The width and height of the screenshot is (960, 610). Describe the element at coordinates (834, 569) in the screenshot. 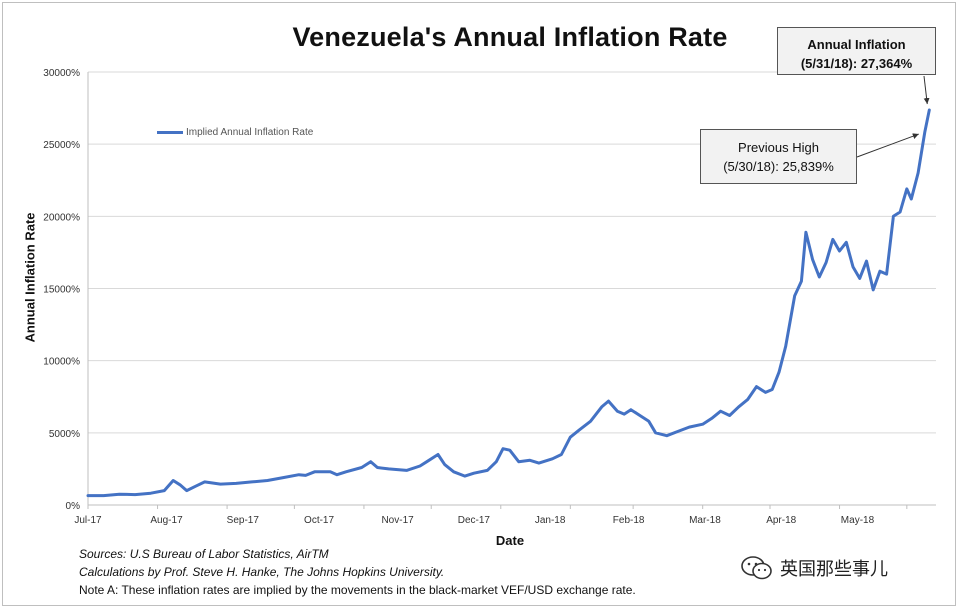

I see `watermark-text: 英国那些事儿` at that location.